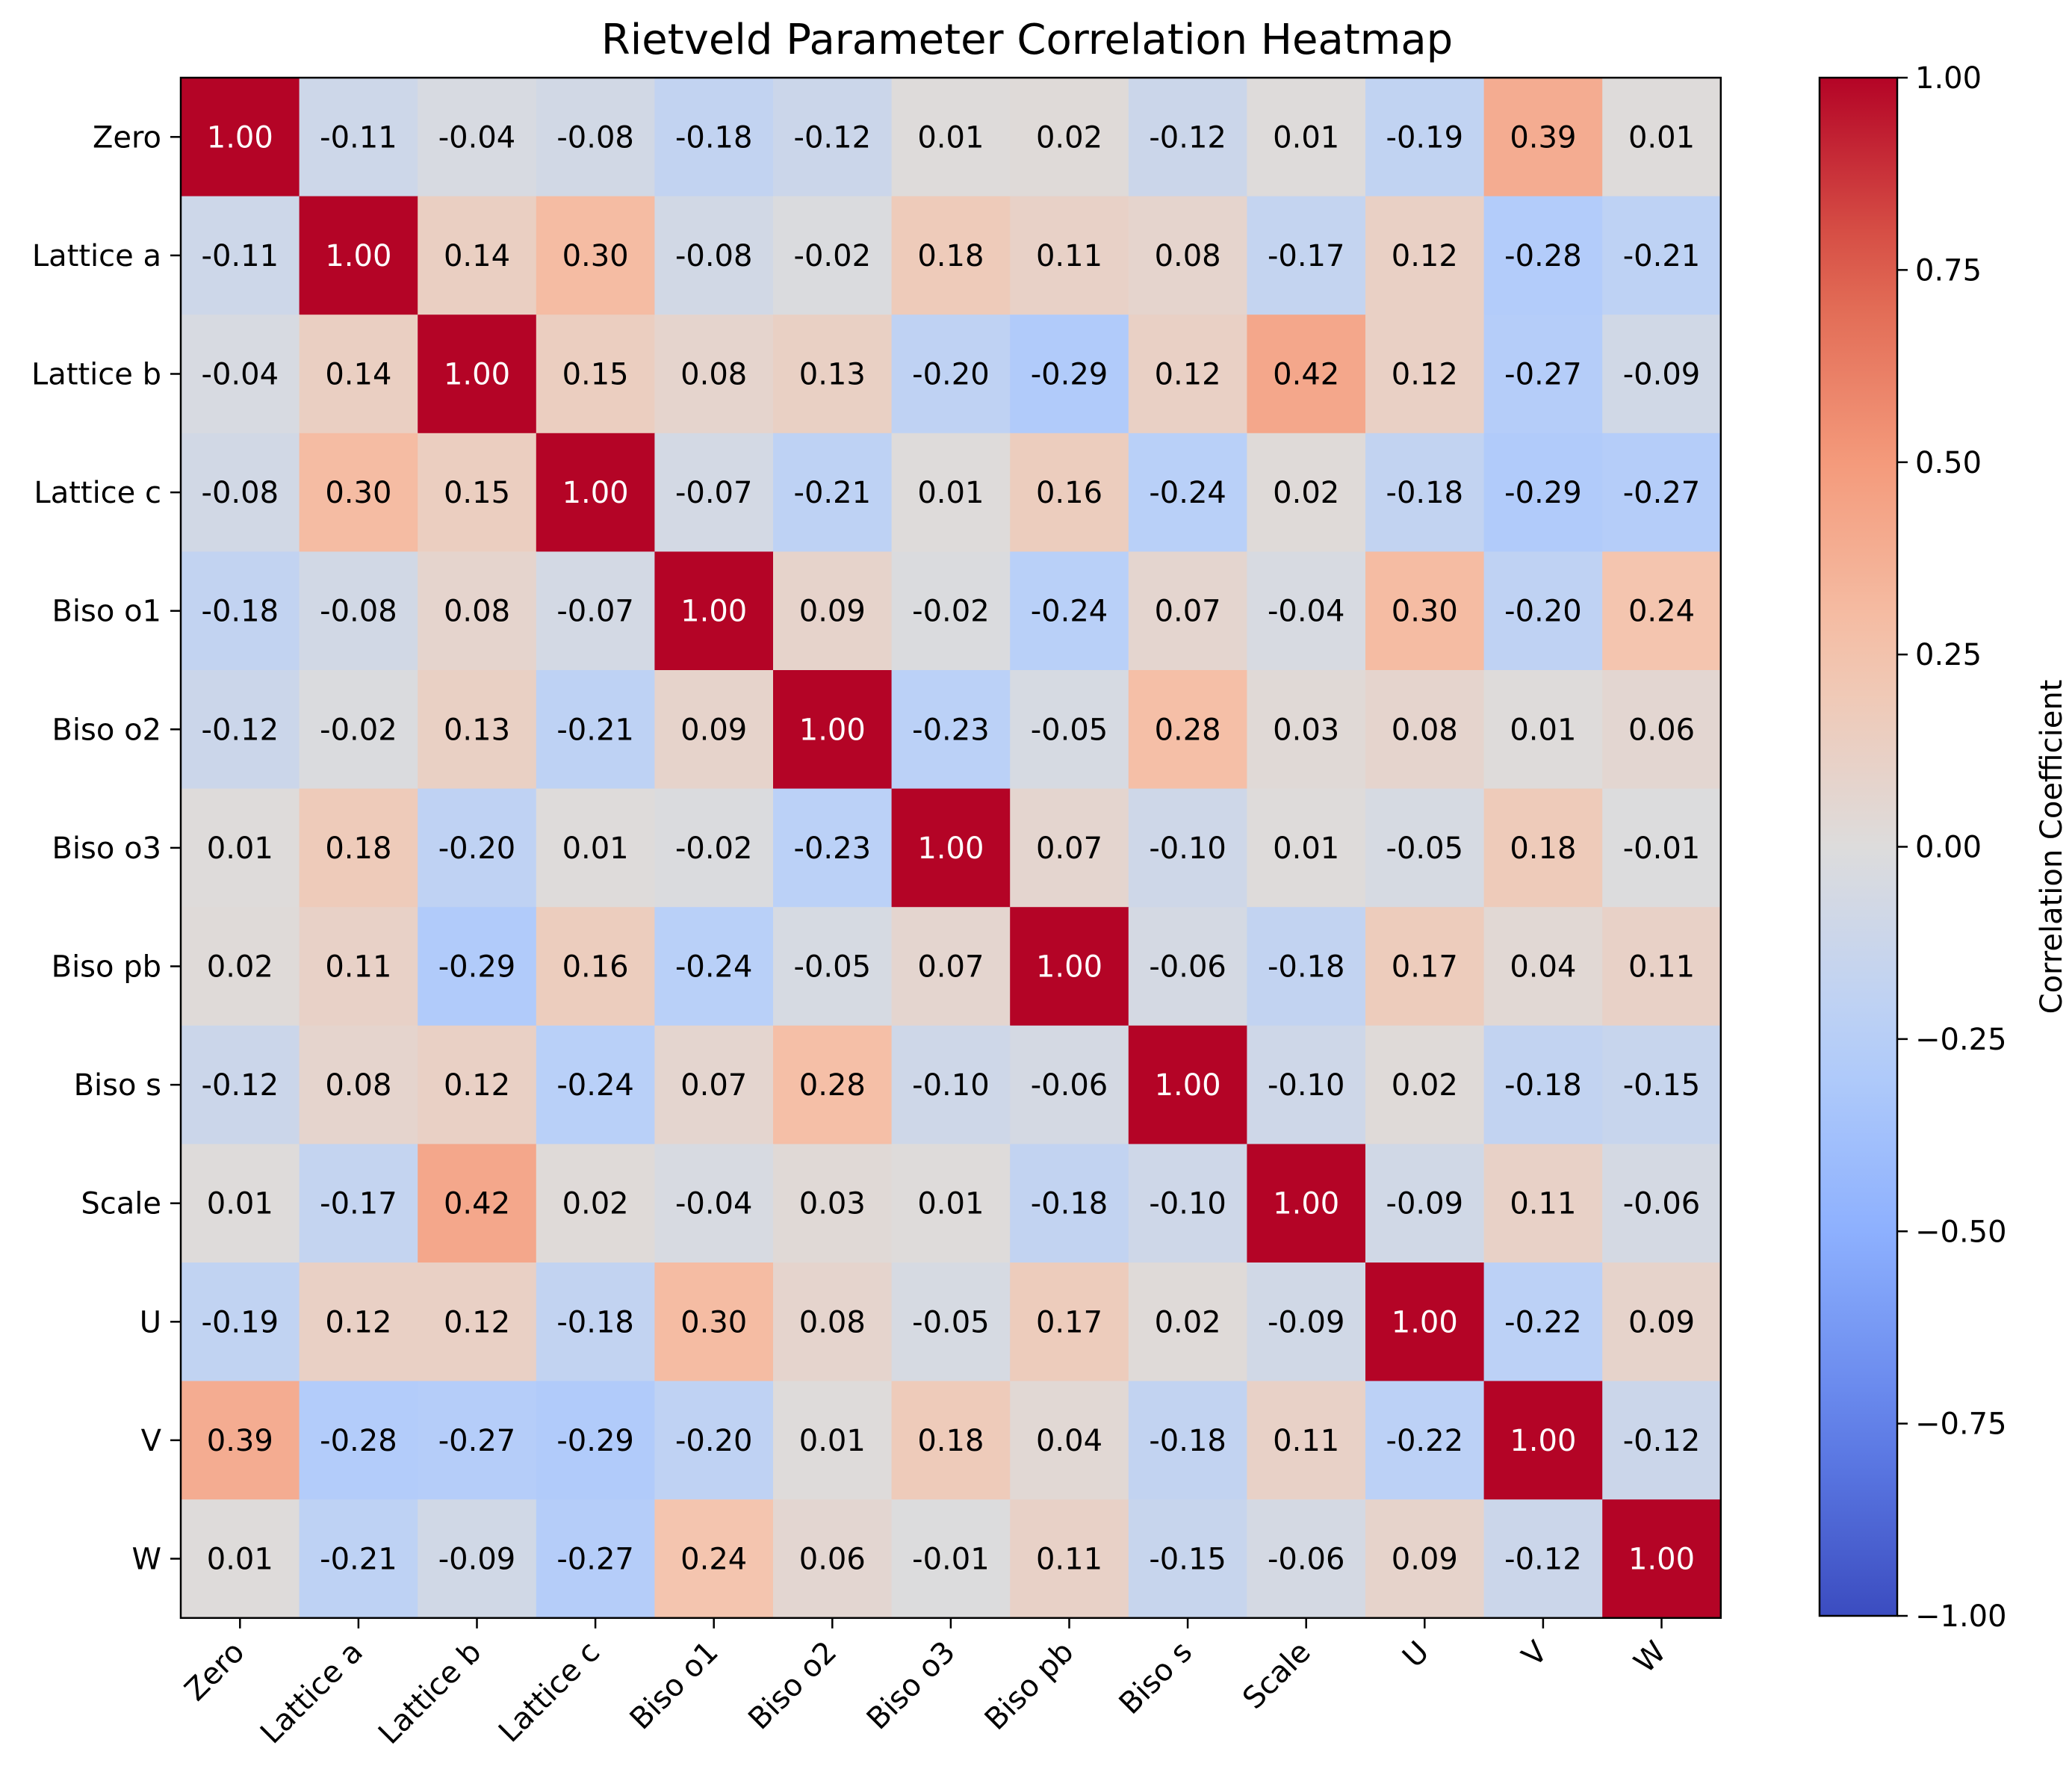 This screenshot has width=2072, height=1769. I want to click on cell-value-label: -0.27, so click(595, 1560).